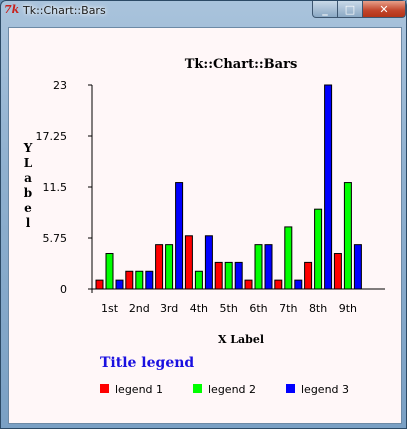 This screenshot has width=407, height=429. I want to click on x-tick-label: 5th, so click(229, 308).